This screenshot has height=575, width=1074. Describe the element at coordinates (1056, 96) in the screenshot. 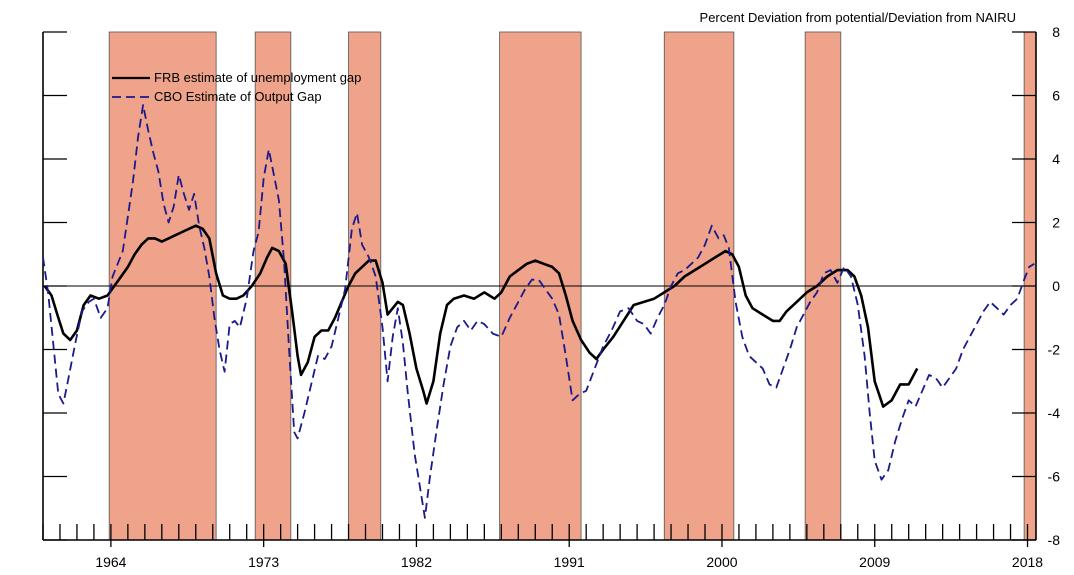

I see `y-tick-label: 6` at that location.